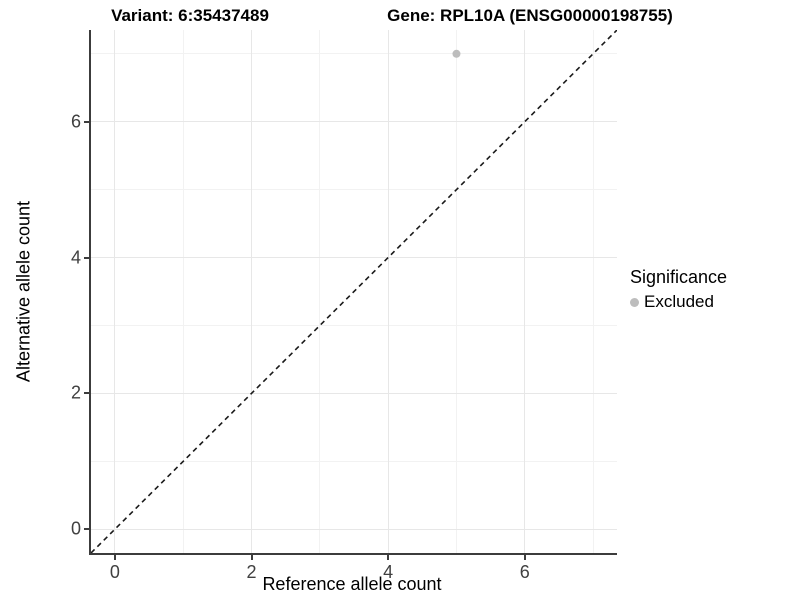 The width and height of the screenshot is (800, 600). I want to click on y-axis-tick-label: 4, so click(75, 257).